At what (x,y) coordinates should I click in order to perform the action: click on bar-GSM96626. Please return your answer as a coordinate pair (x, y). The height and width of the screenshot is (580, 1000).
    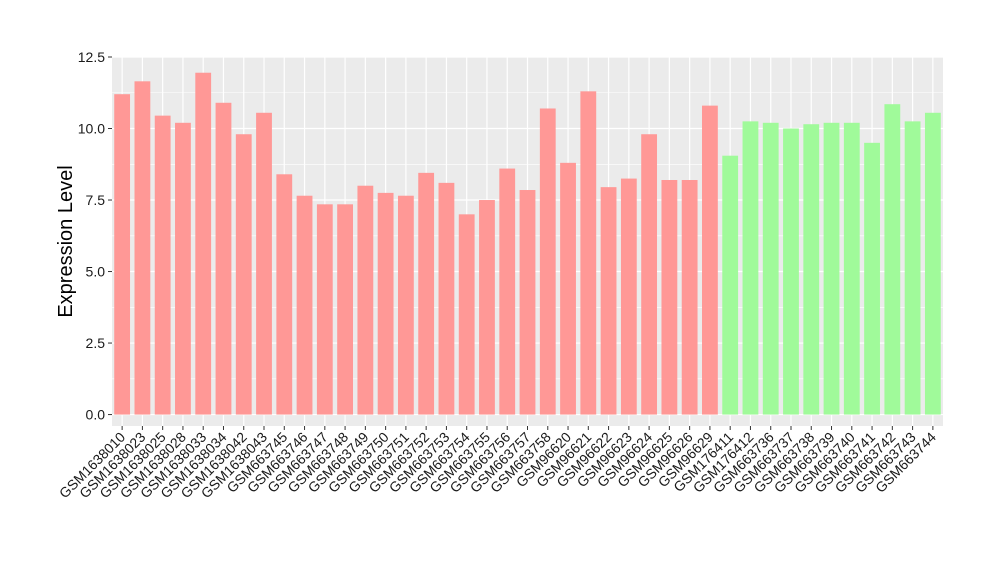
    Looking at the image, I should click on (689, 297).